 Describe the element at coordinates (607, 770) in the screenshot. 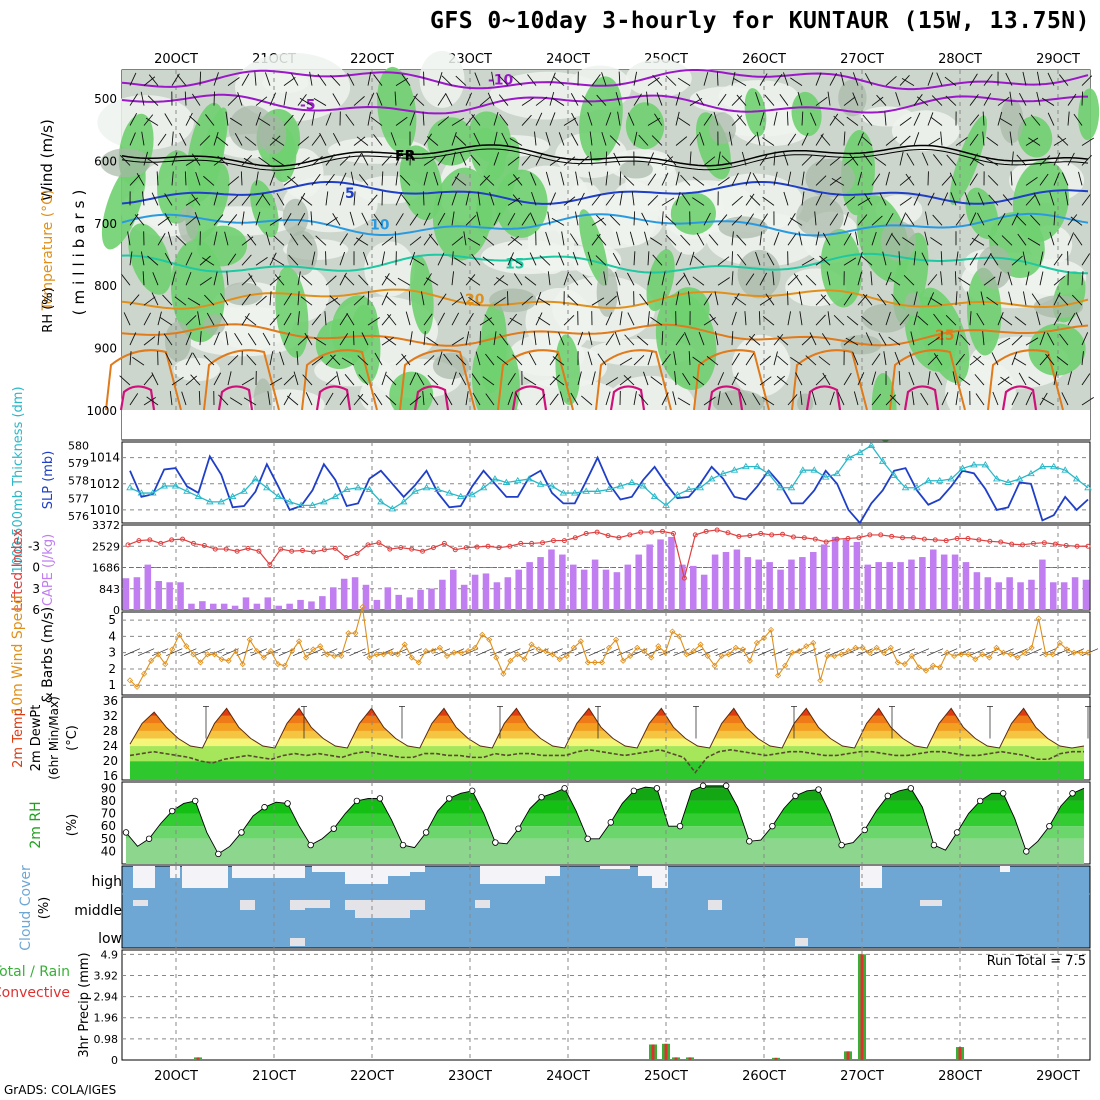

I see `temp-band` at that location.